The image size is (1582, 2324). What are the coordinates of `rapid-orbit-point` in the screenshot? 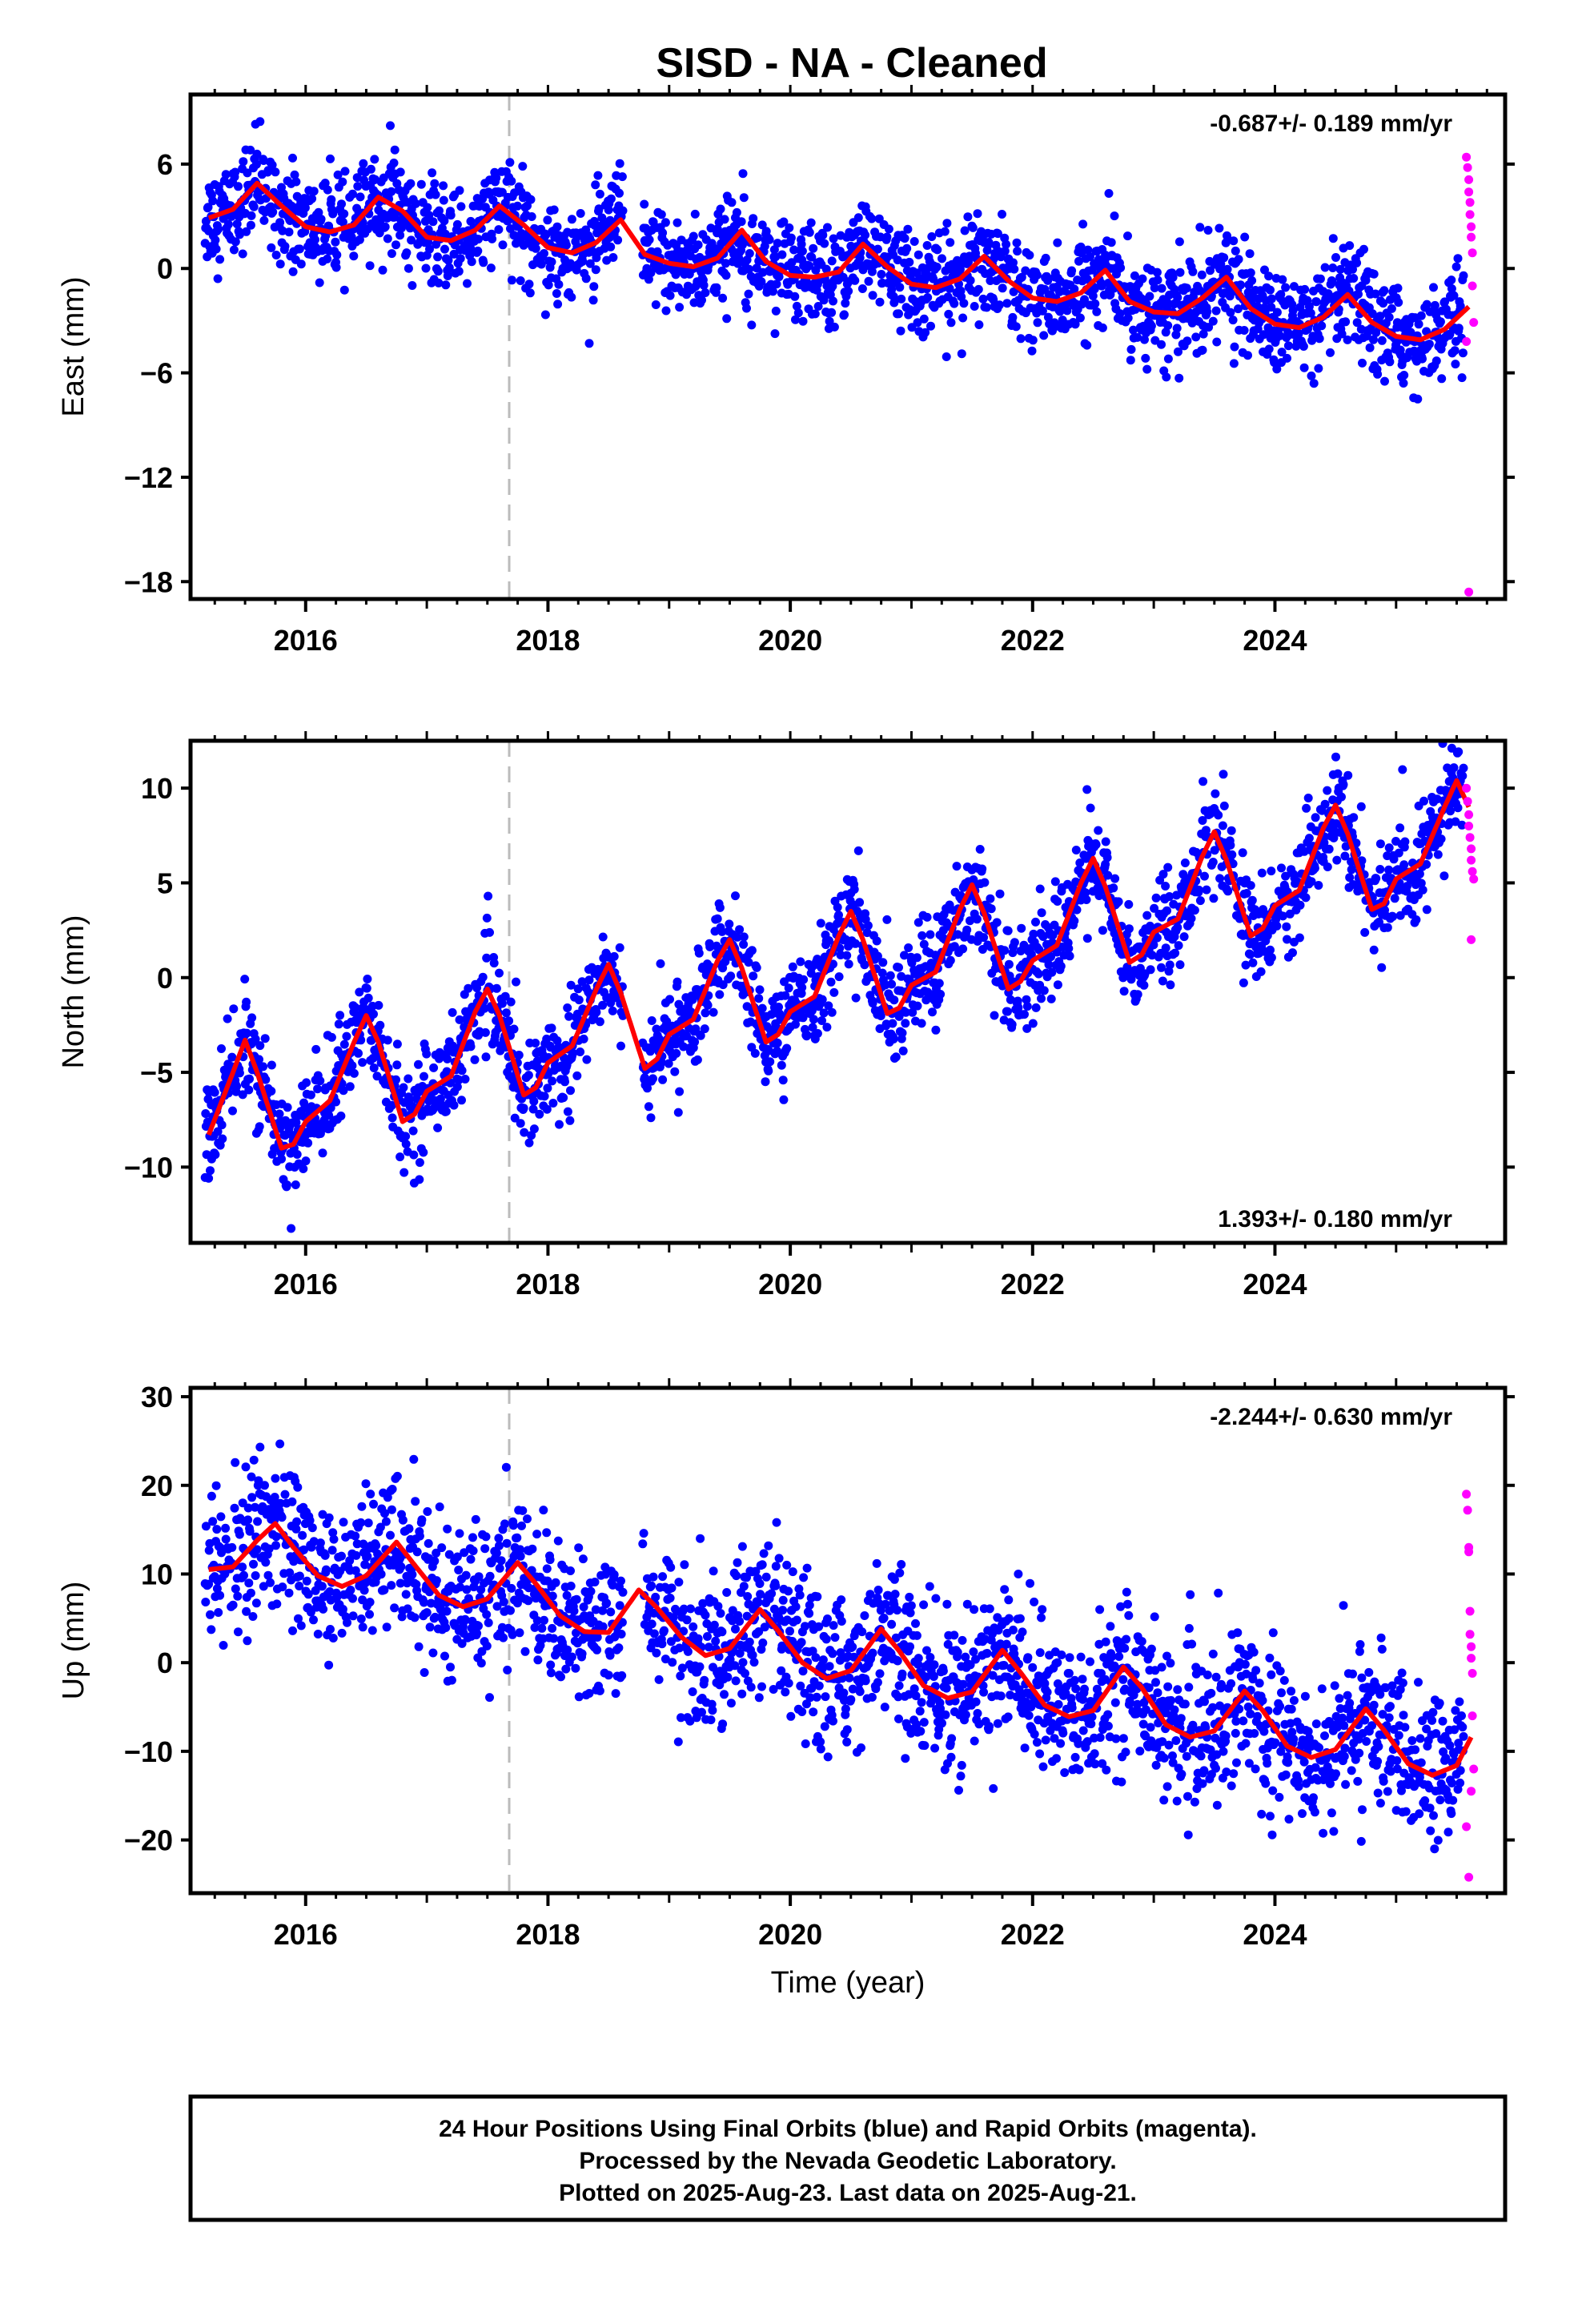 It's located at (1472, 871).